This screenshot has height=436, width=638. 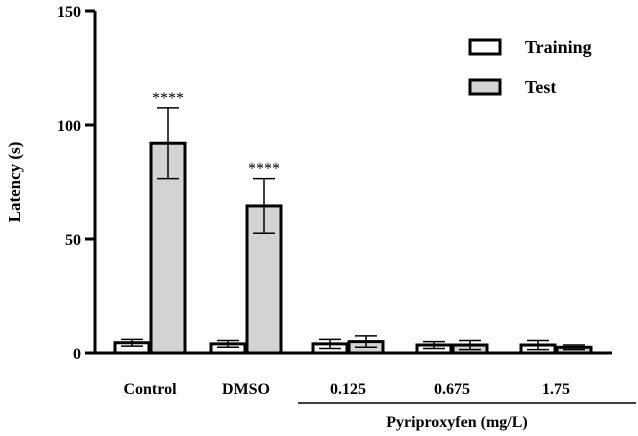 What do you see at coordinates (558, 47) in the screenshot?
I see `legend-label-training: Training` at bounding box center [558, 47].